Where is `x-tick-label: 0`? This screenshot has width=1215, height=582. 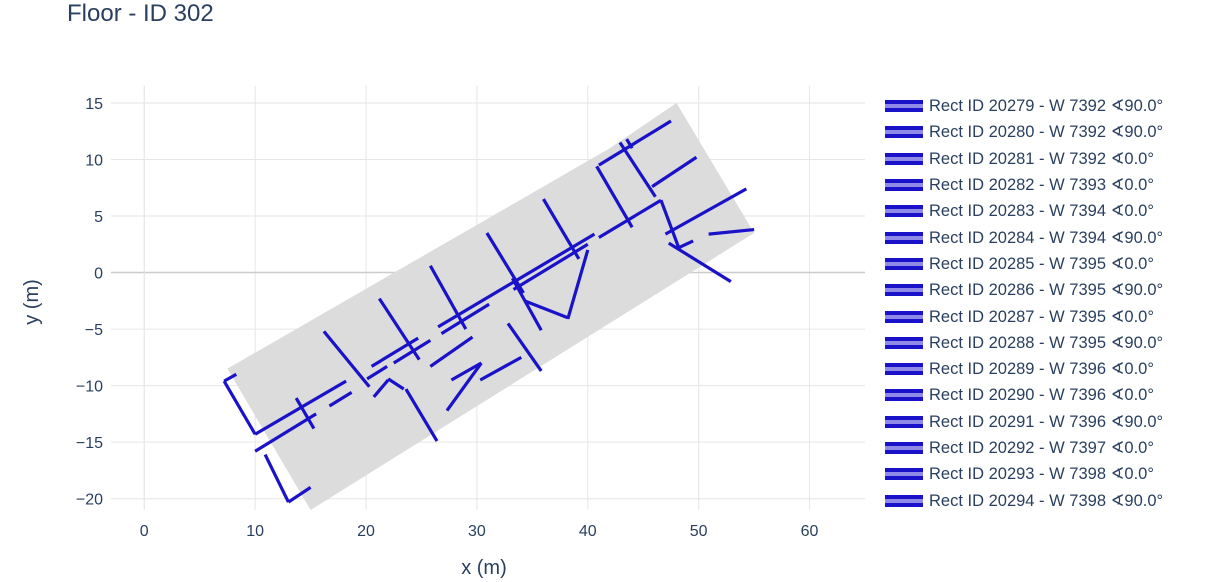
x-tick-label: 0 is located at coordinates (144, 531).